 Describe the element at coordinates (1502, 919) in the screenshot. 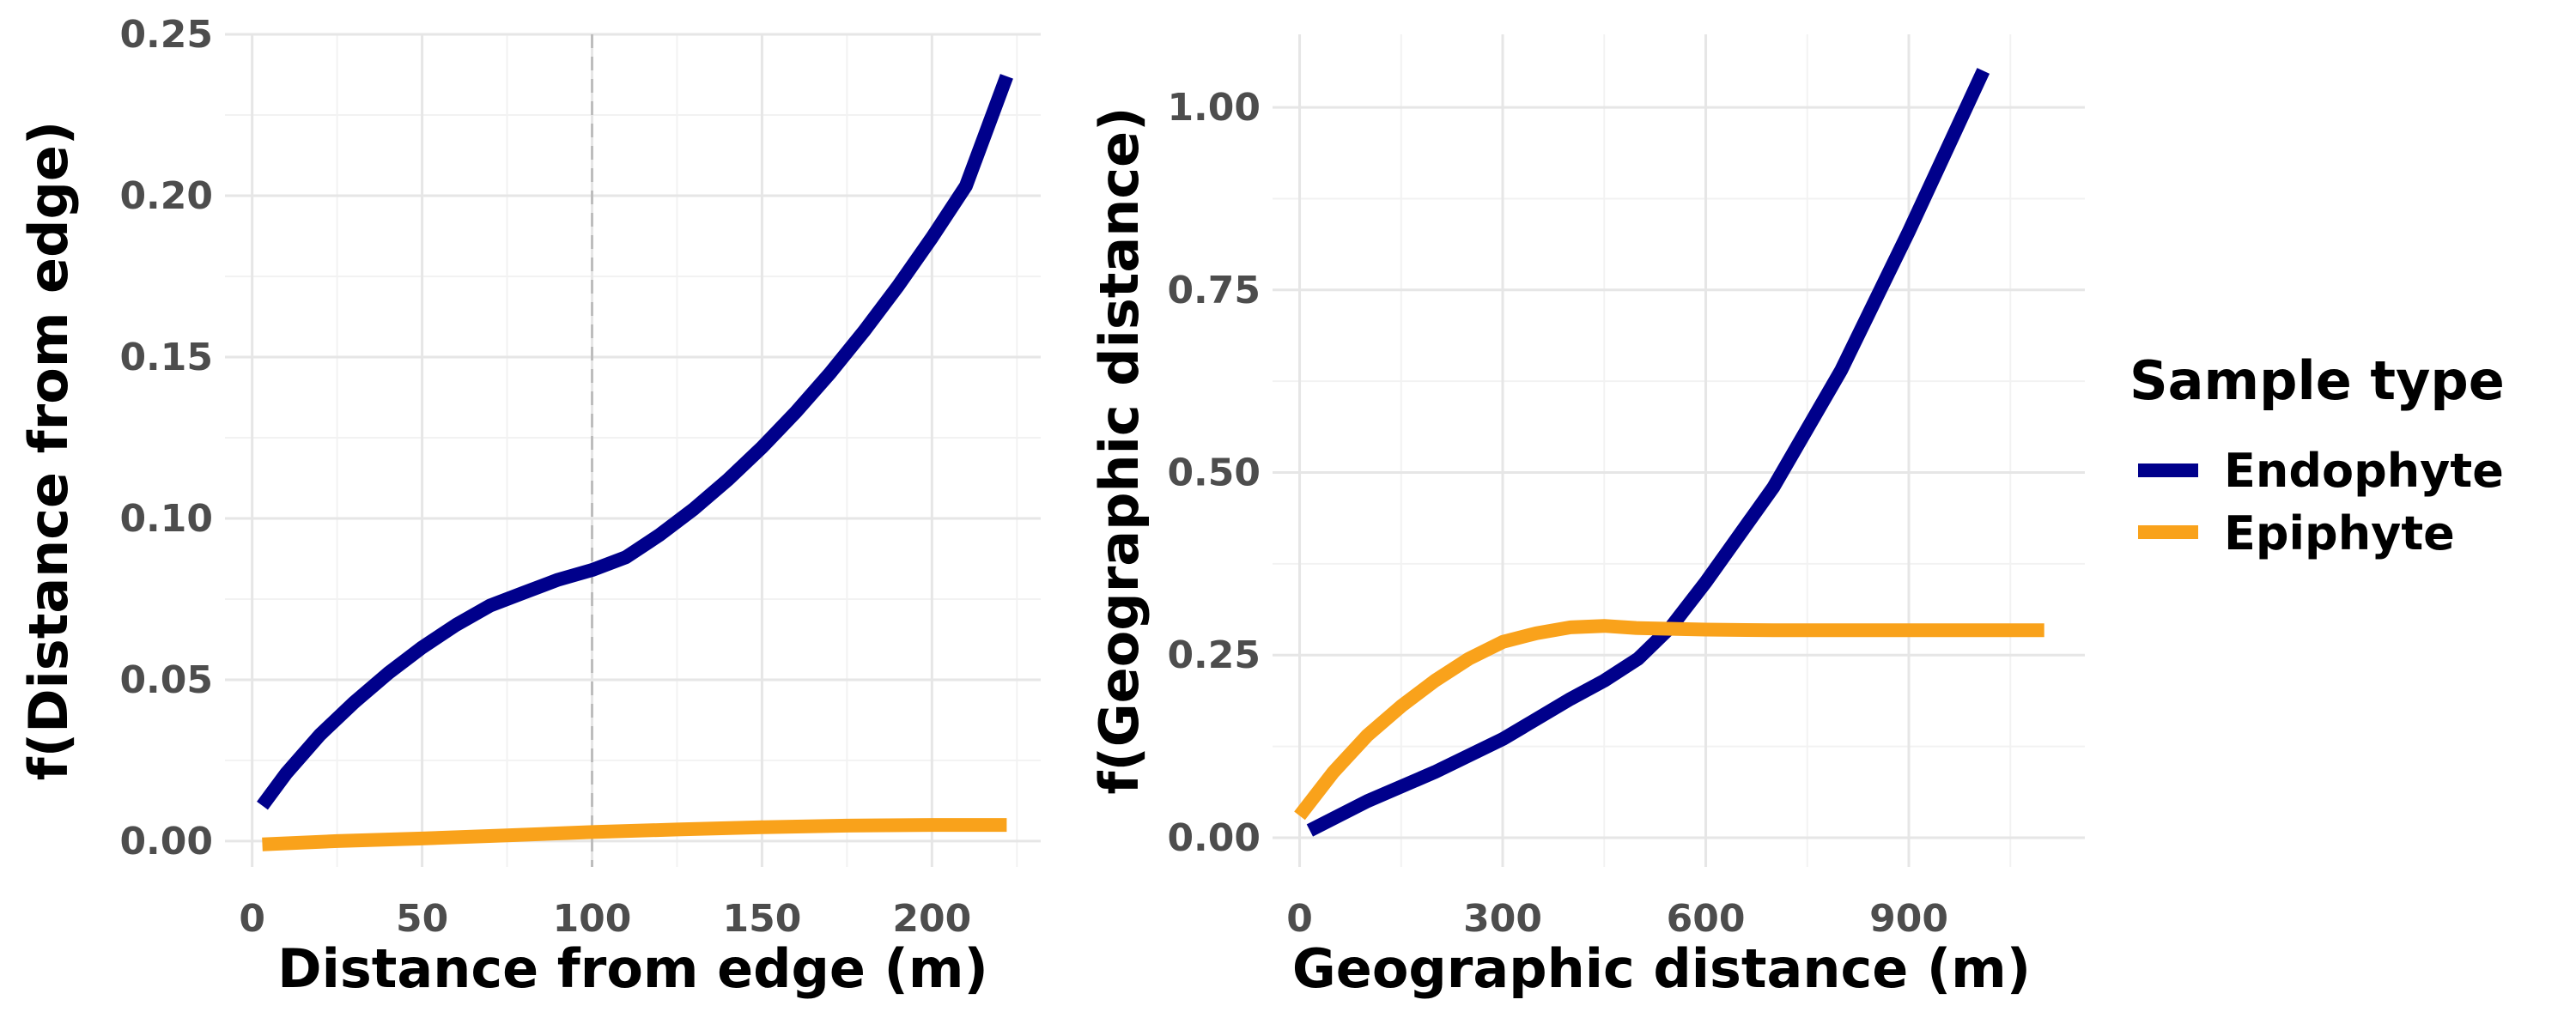

I see `x-tick-label: 300` at that location.